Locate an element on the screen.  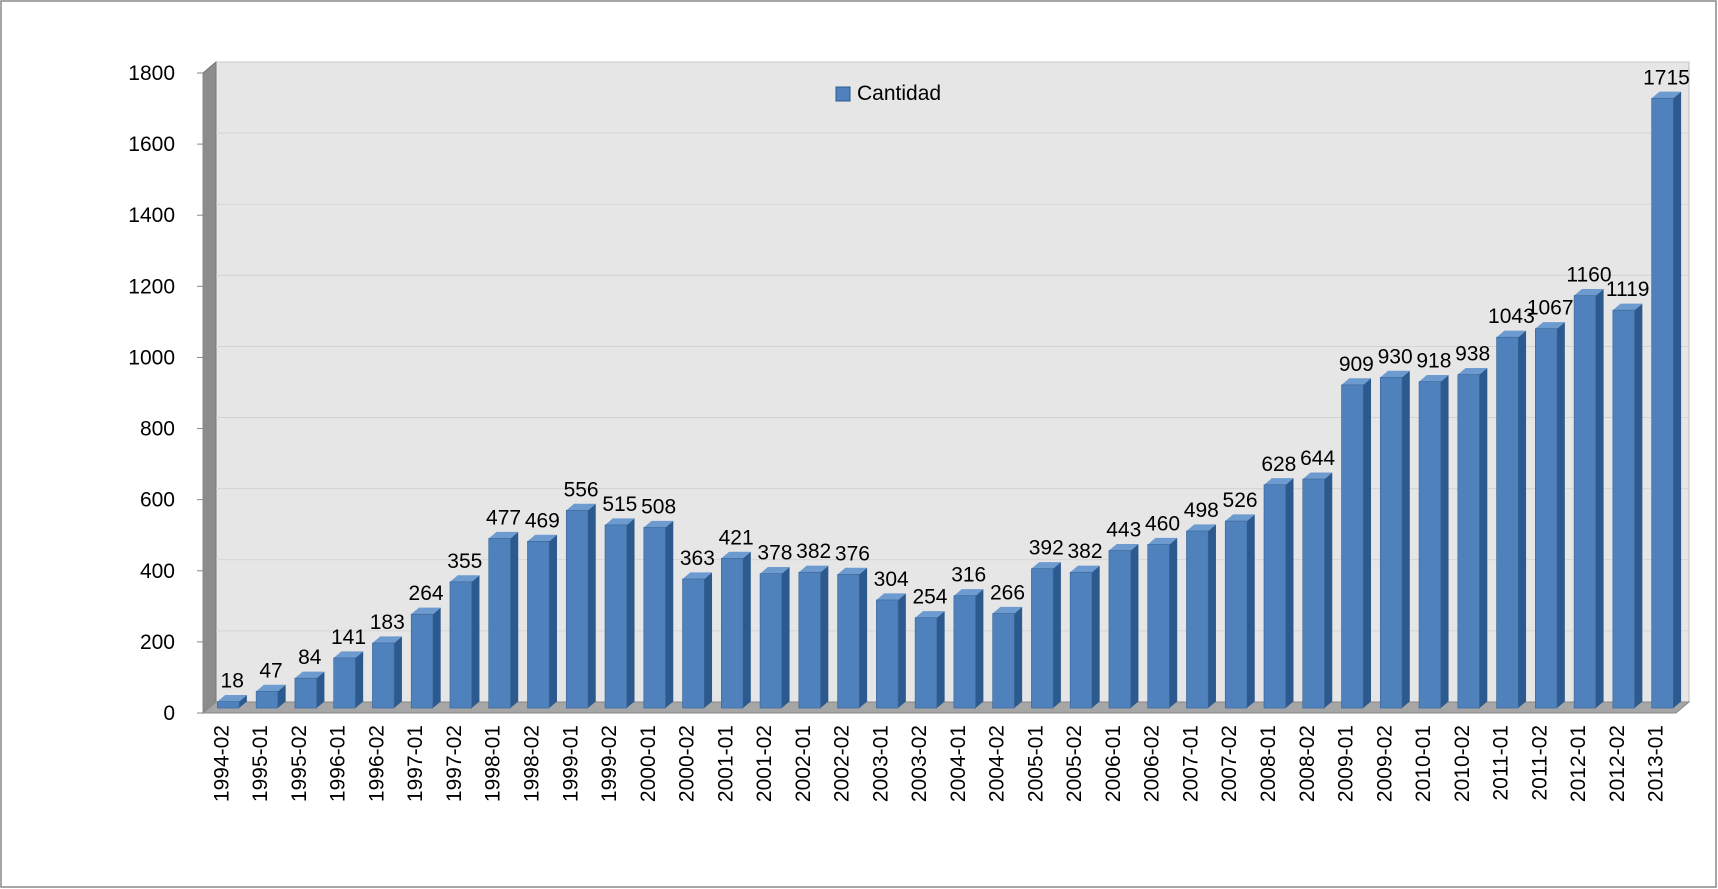
x-tick-label: 2009-02 is located at coordinates (1384, 763).